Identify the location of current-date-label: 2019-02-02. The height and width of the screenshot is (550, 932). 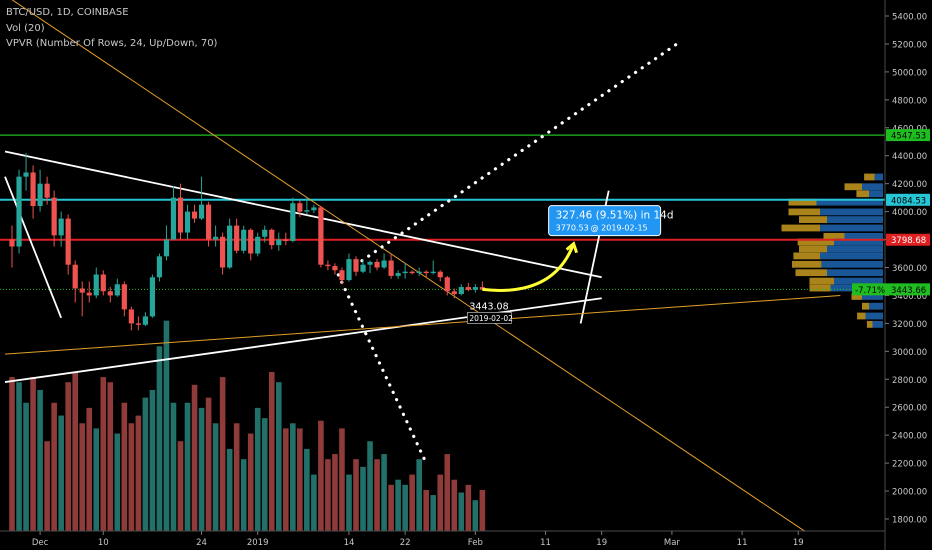
(491, 318).